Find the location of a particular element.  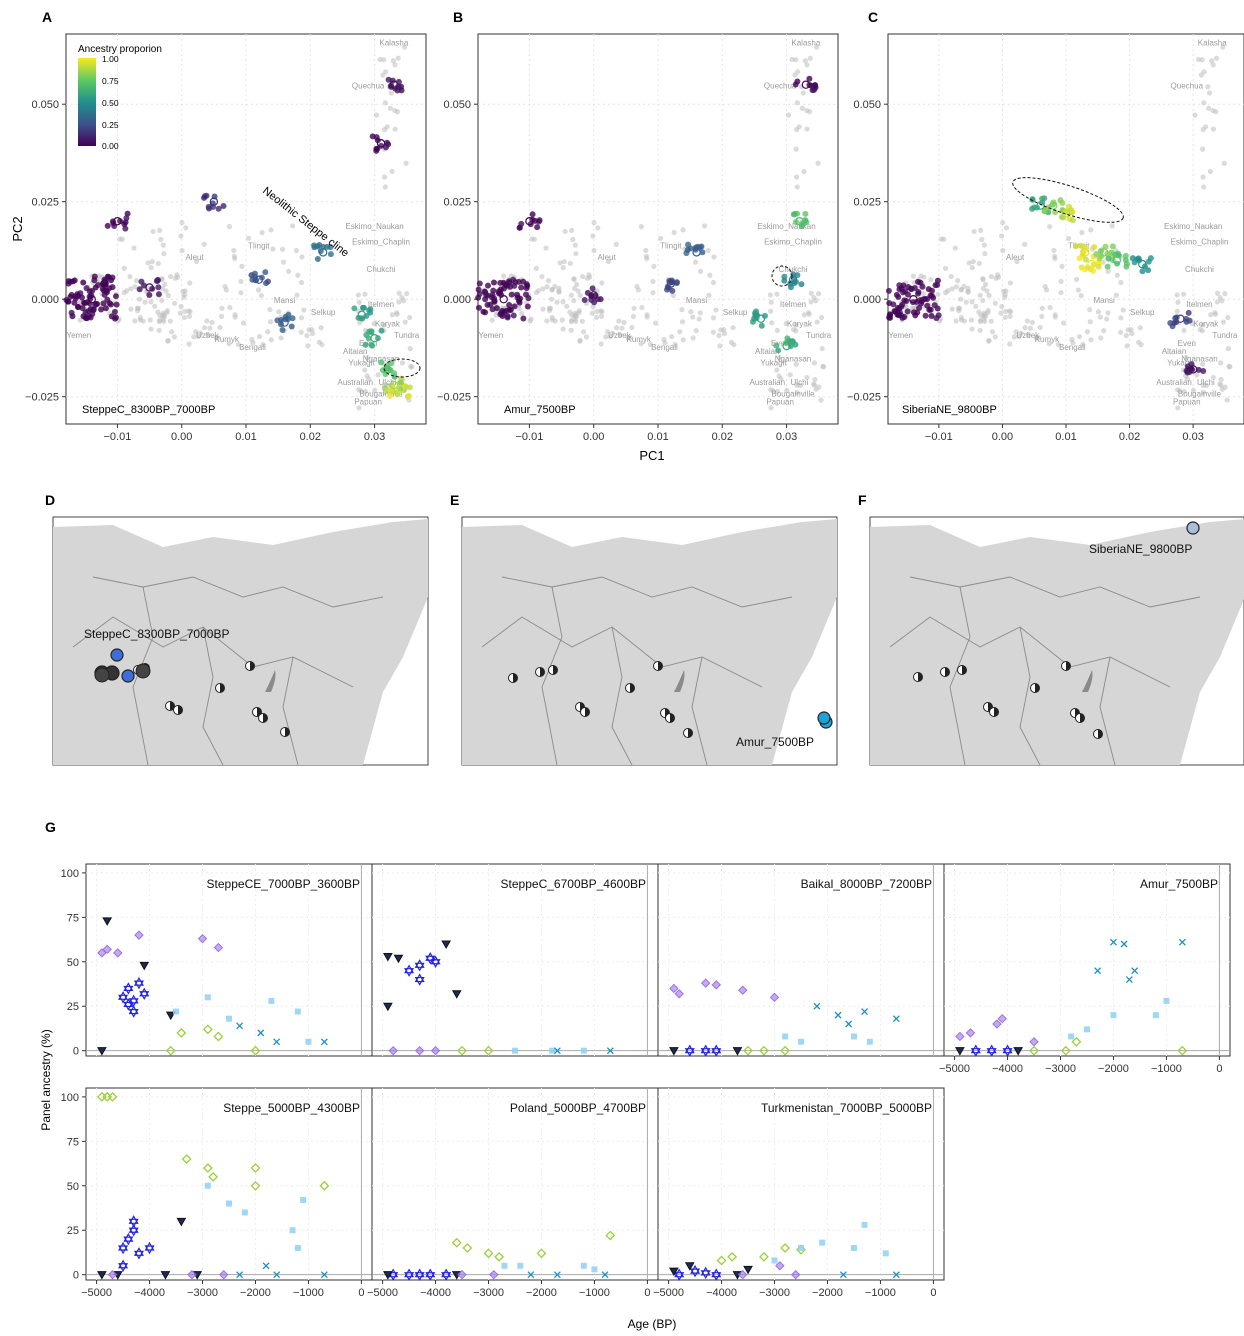

map-panel-d: SteppeC_8300BP_7000BP is located at coordinates (240, 641).